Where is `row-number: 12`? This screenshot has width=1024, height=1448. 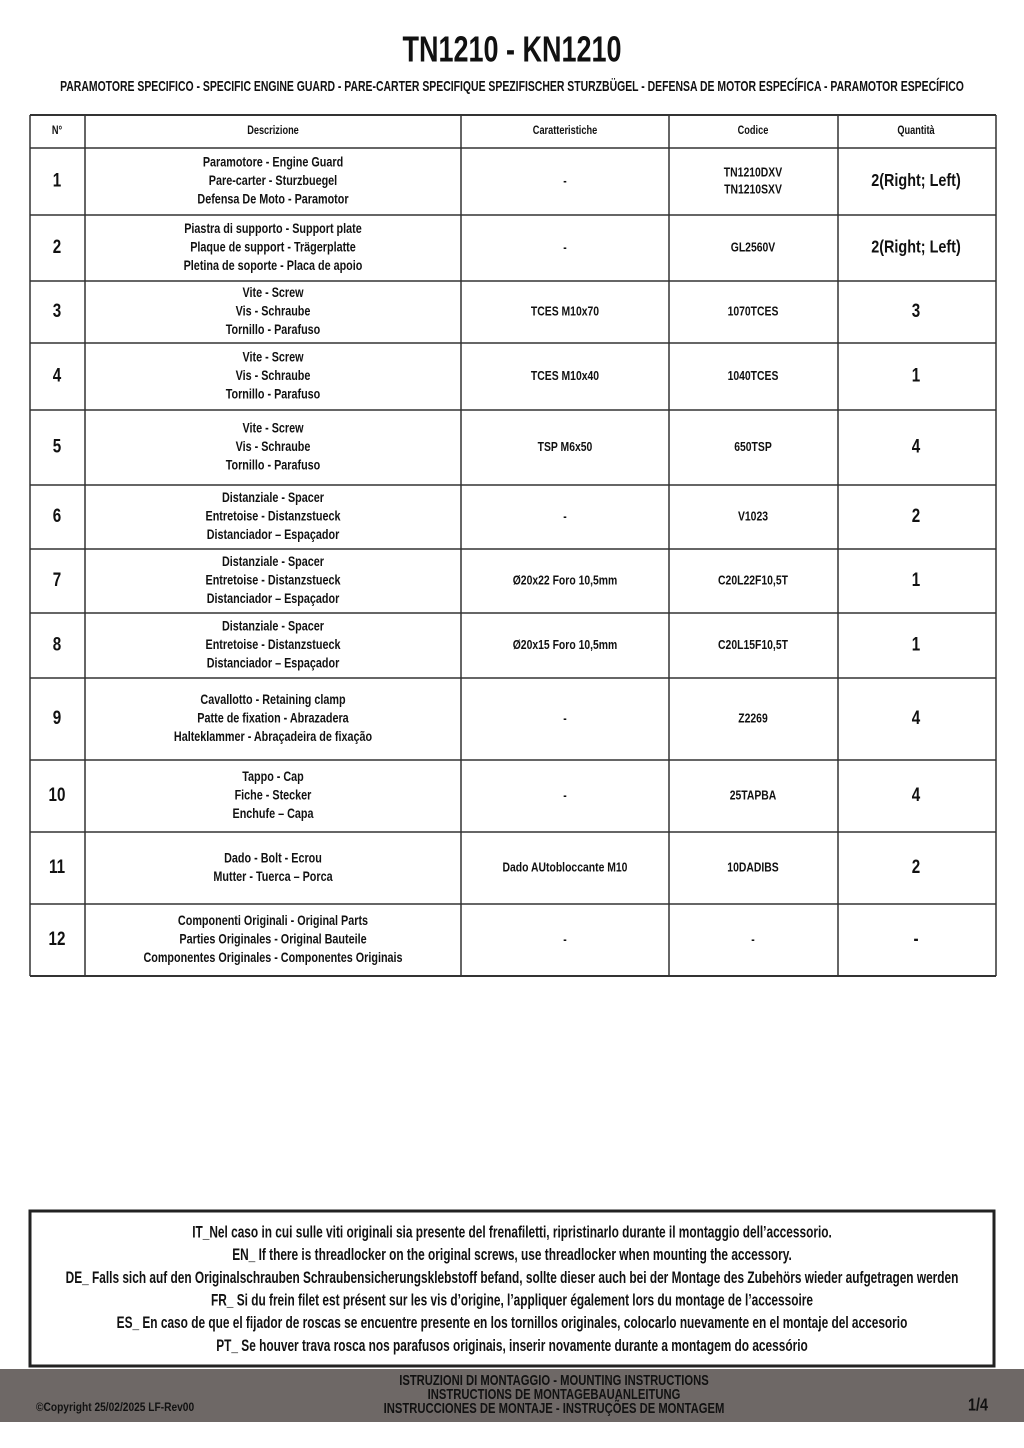 row-number: 12 is located at coordinates (57, 938).